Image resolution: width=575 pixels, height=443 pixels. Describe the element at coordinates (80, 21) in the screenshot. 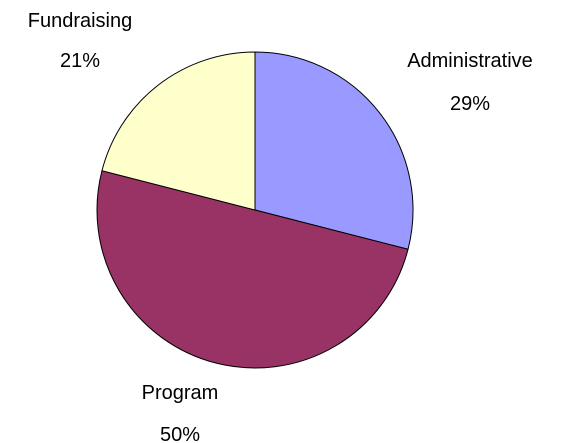

I see `label-fundraising-name: Fundraising` at that location.